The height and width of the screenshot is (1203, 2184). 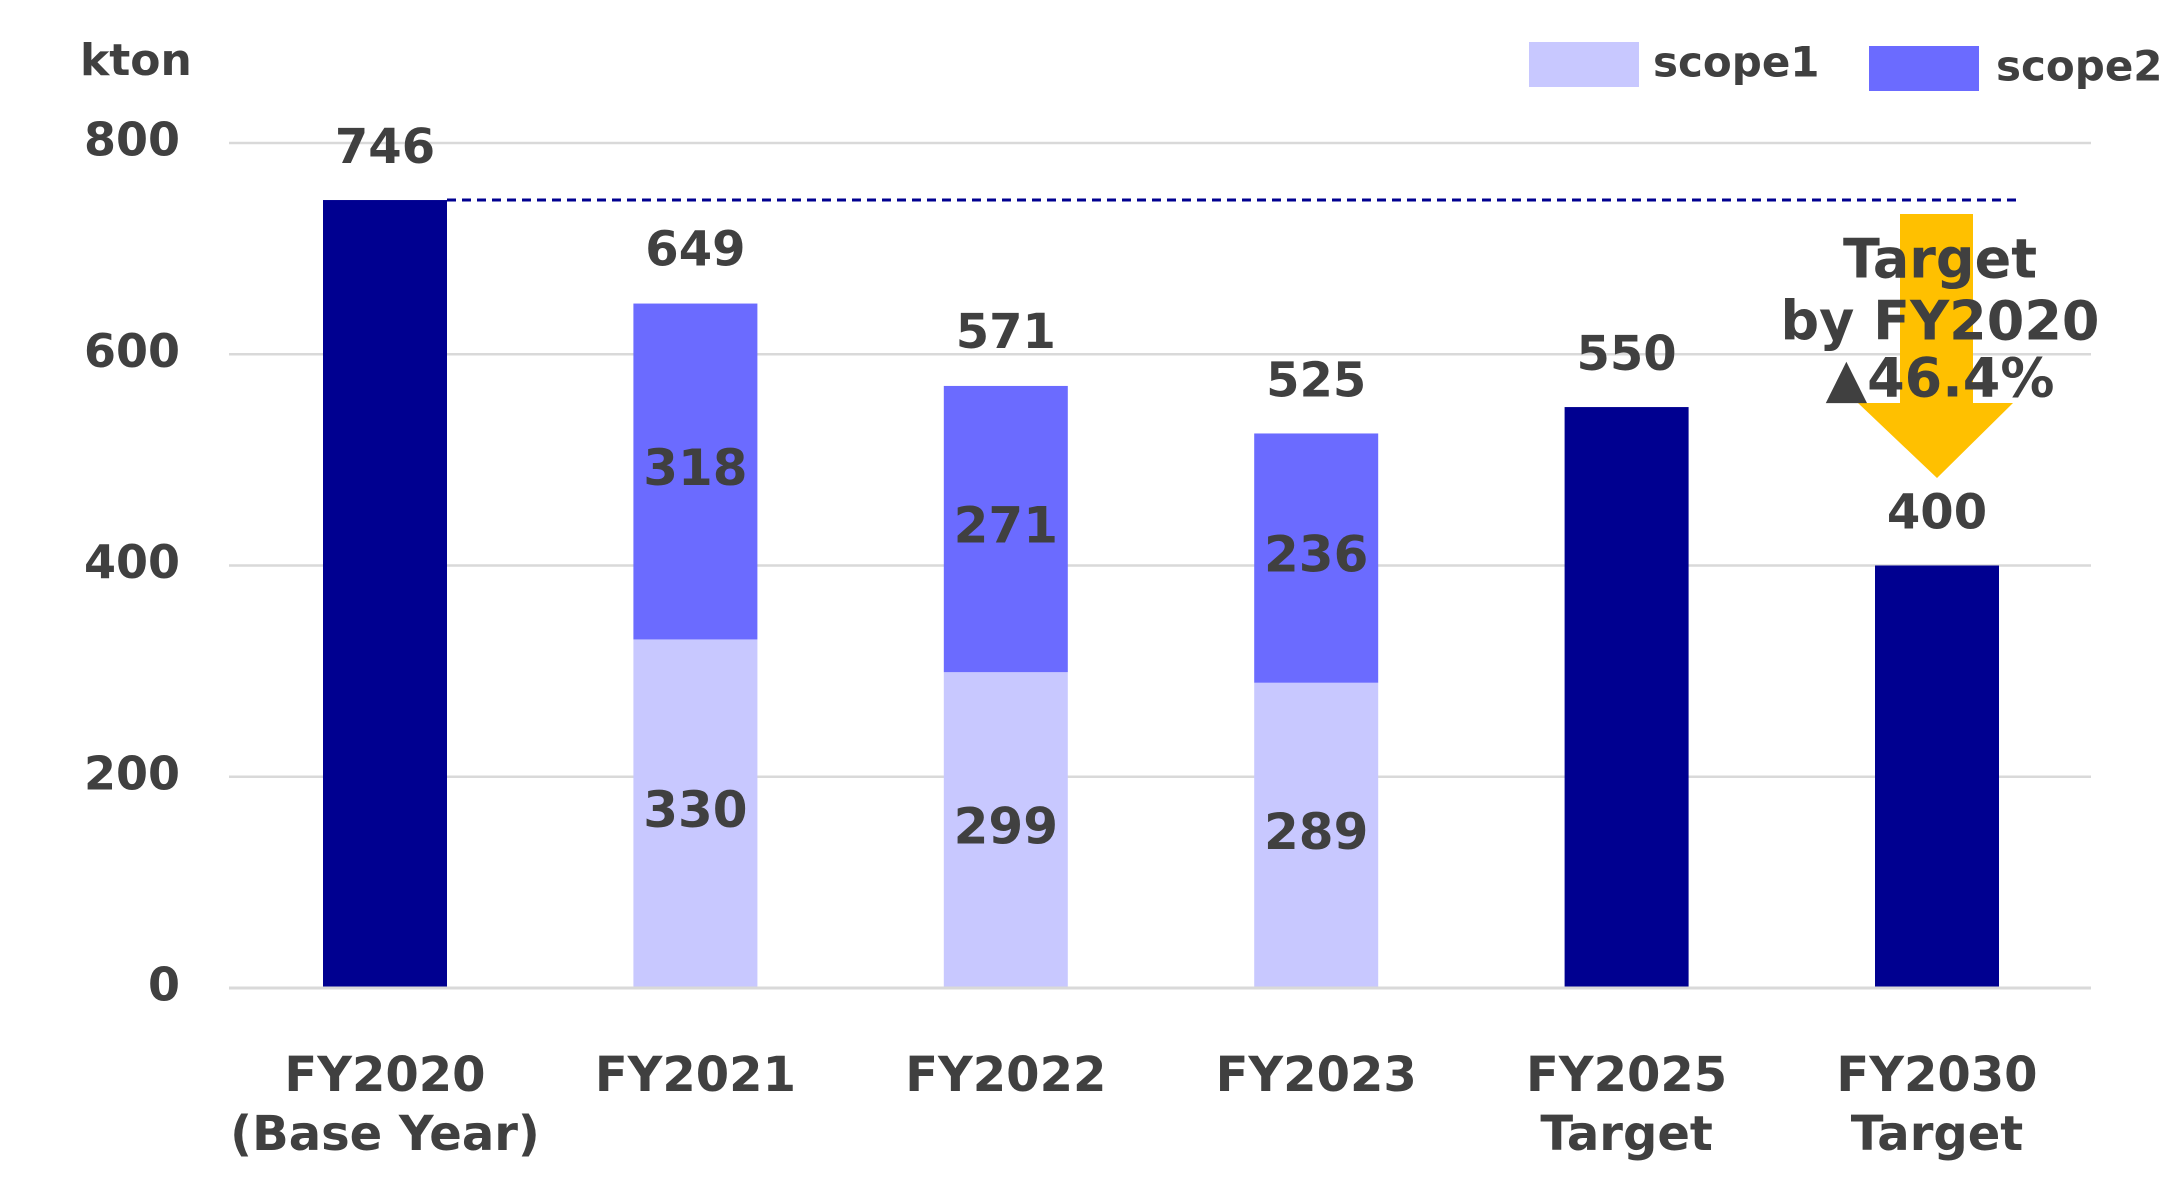 What do you see at coordinates (1940, 259) in the screenshot?
I see `annotation-text: Target` at bounding box center [1940, 259].